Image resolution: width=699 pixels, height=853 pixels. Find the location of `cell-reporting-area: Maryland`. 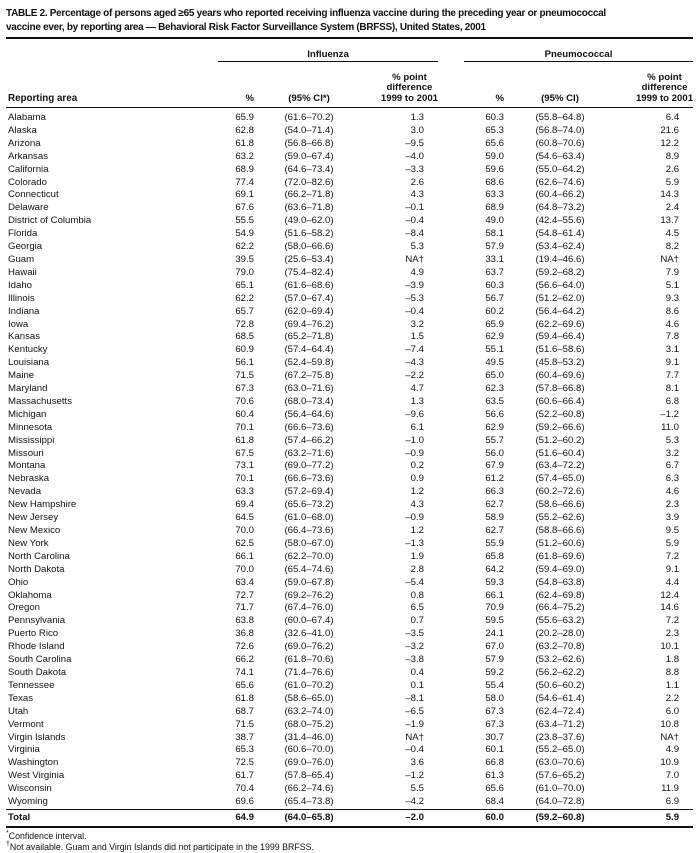

cell-reporting-area: Maryland is located at coordinates (28, 389).